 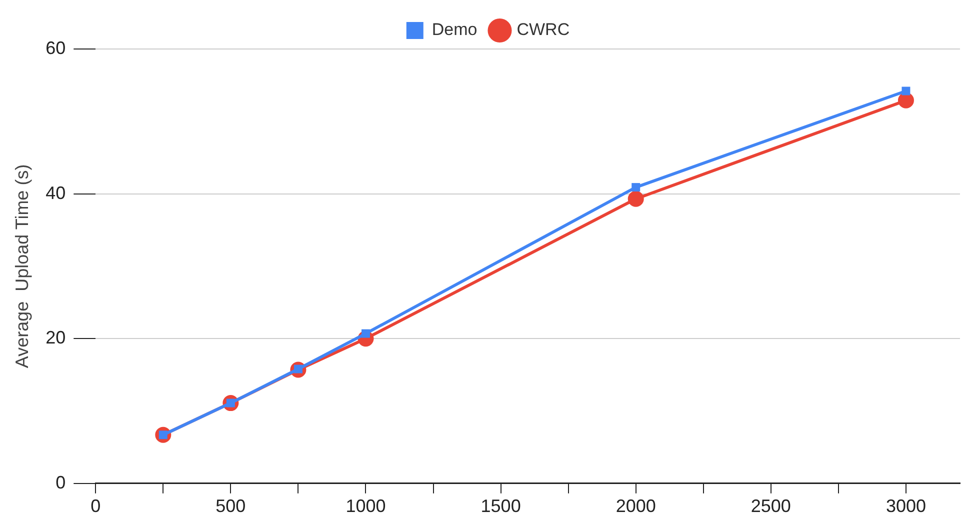 What do you see at coordinates (22, 266) in the screenshot?
I see `y-axis-title: Average Upload Time (s)` at bounding box center [22, 266].